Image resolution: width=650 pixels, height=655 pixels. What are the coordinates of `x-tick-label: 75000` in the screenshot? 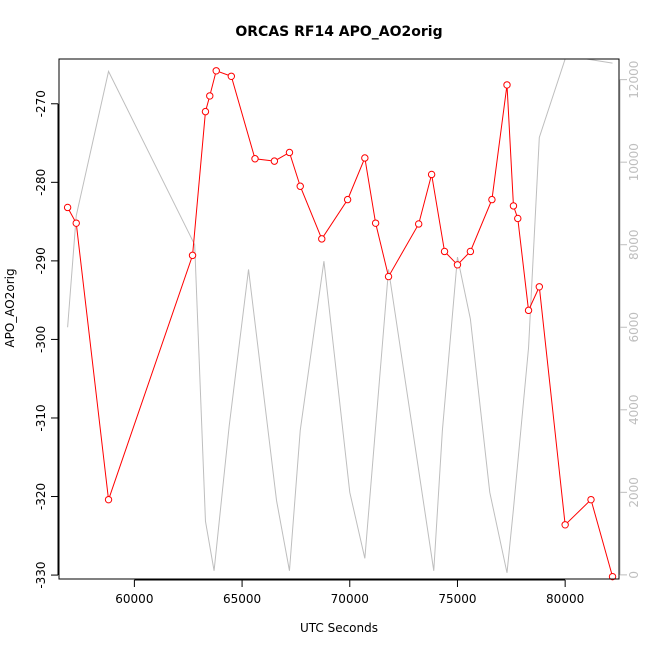 It's located at (457, 599).